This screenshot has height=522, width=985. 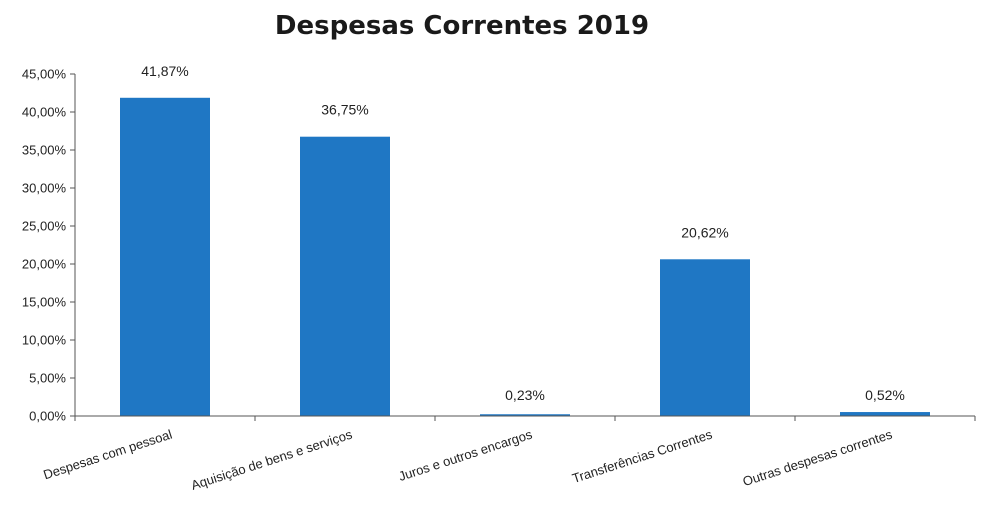 I want to click on category-label: Transferências Correntes, so click(x=642, y=456).